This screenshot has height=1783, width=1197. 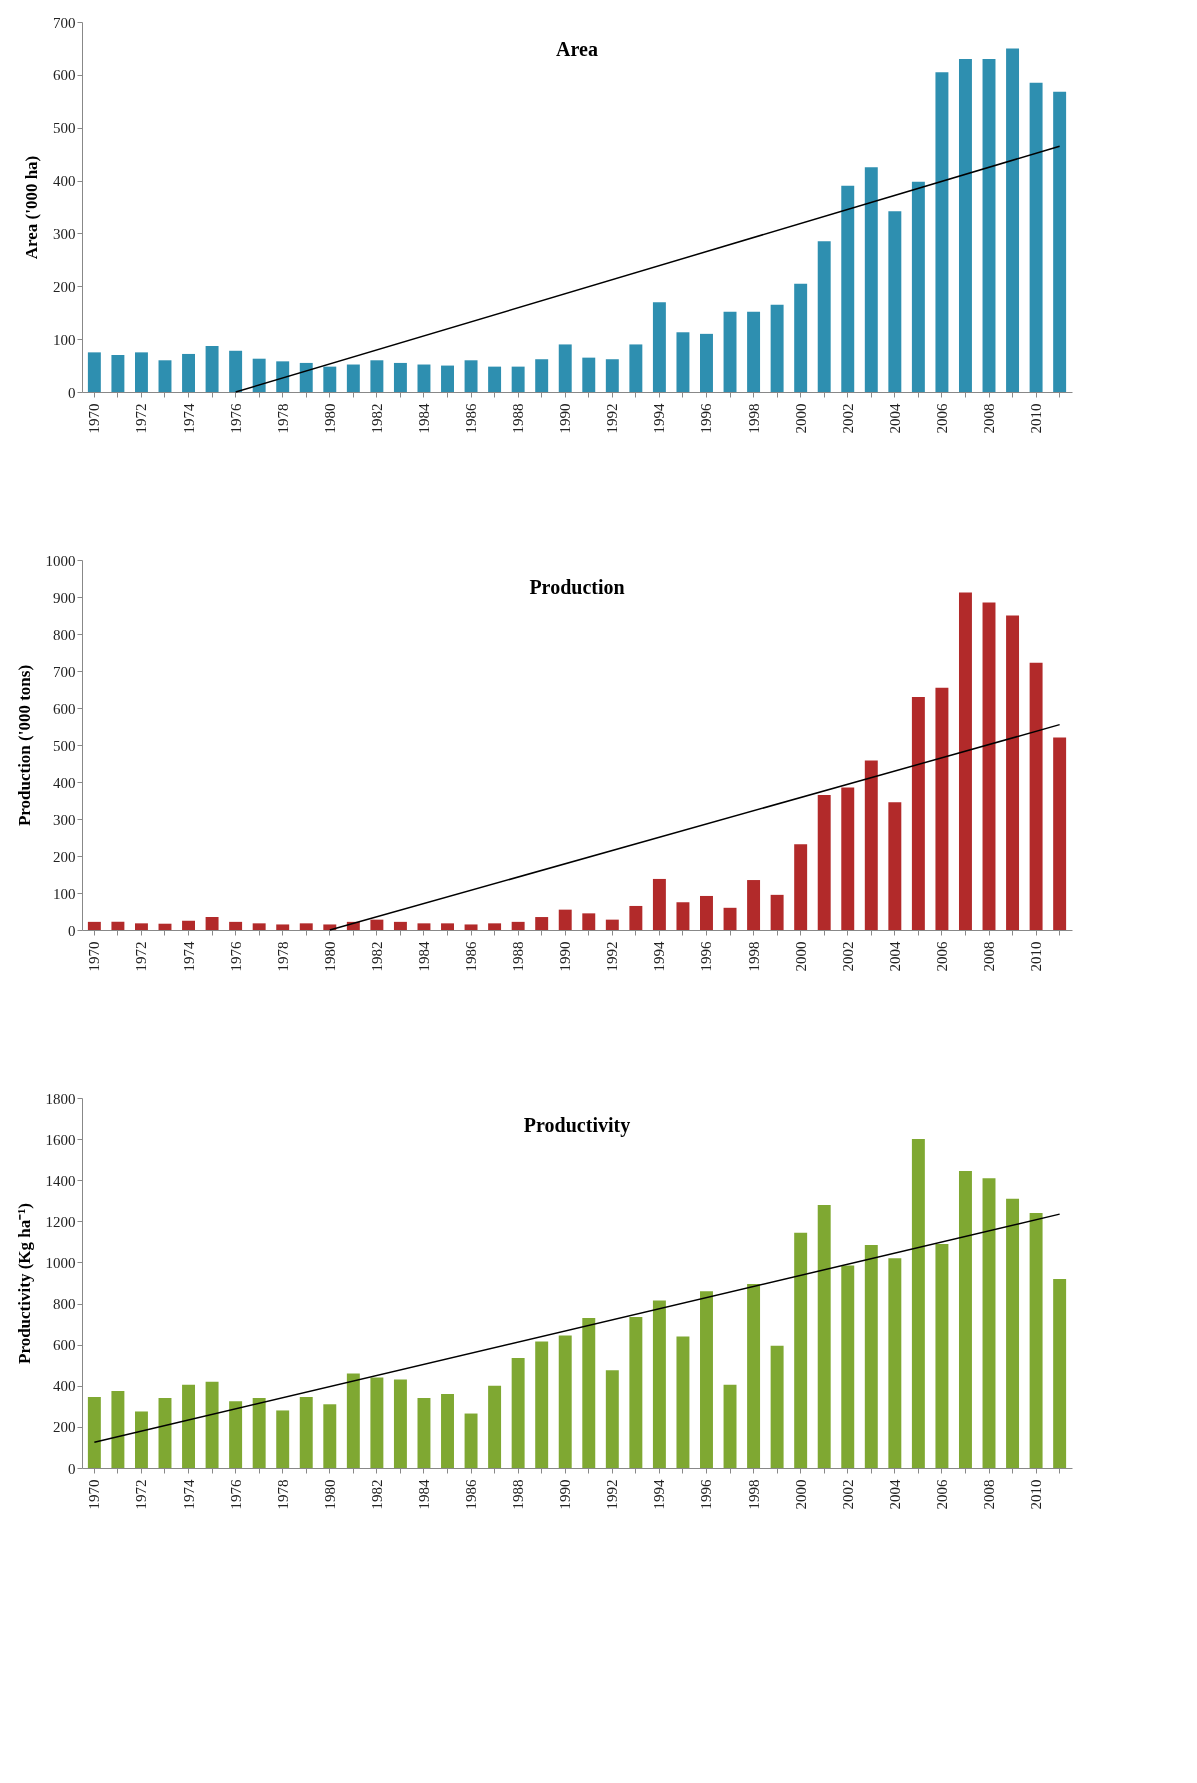 I want to click on text: Production, so click(x=577, y=587).